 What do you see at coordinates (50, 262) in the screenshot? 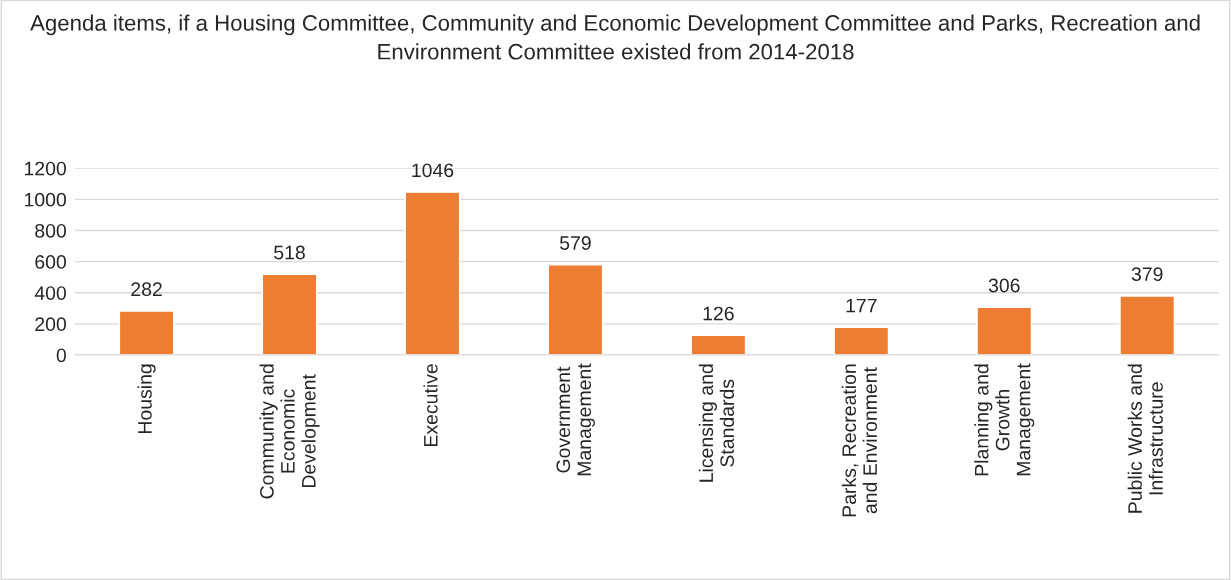
I see `y-tick-label: 600` at bounding box center [50, 262].